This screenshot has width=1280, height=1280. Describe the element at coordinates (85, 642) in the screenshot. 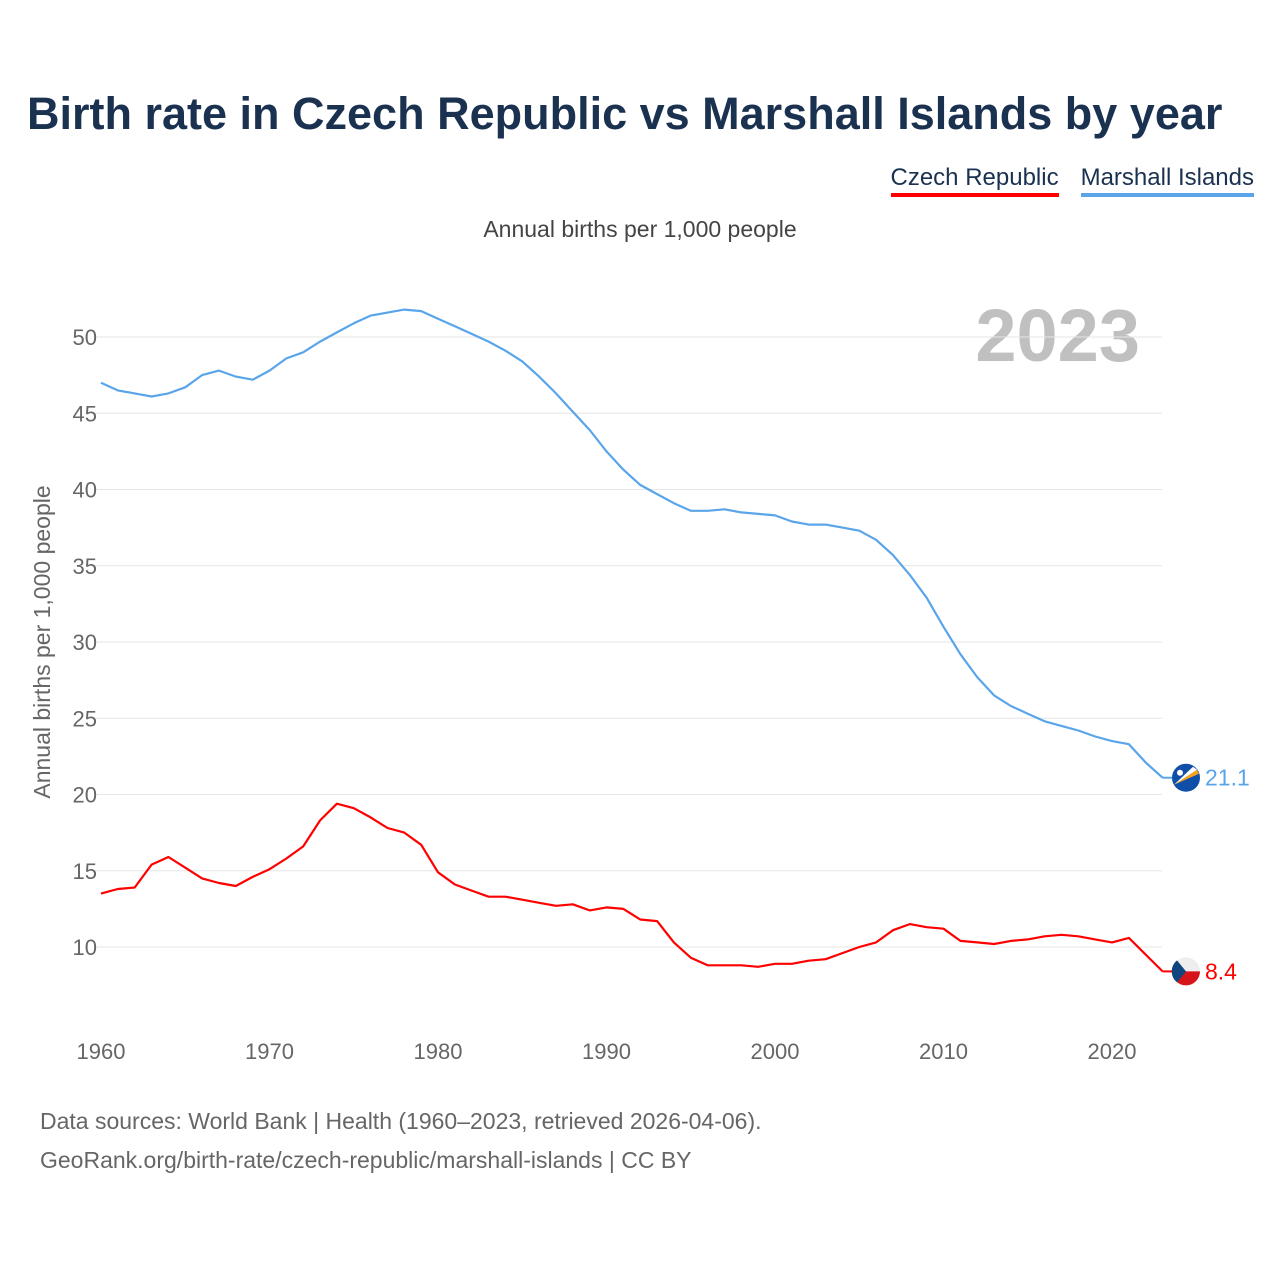

I see `y-tick-label: 30` at that location.